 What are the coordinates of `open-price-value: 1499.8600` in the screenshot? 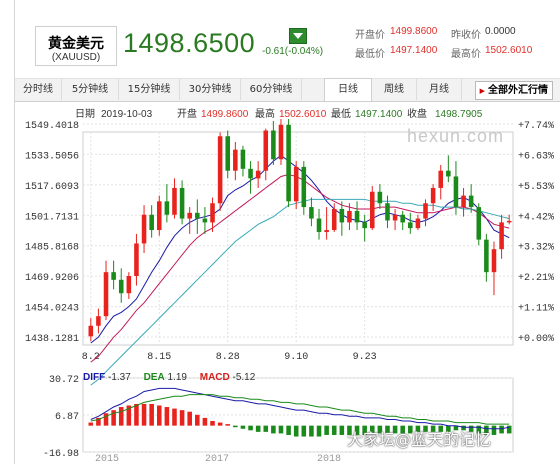 It's located at (414, 31).